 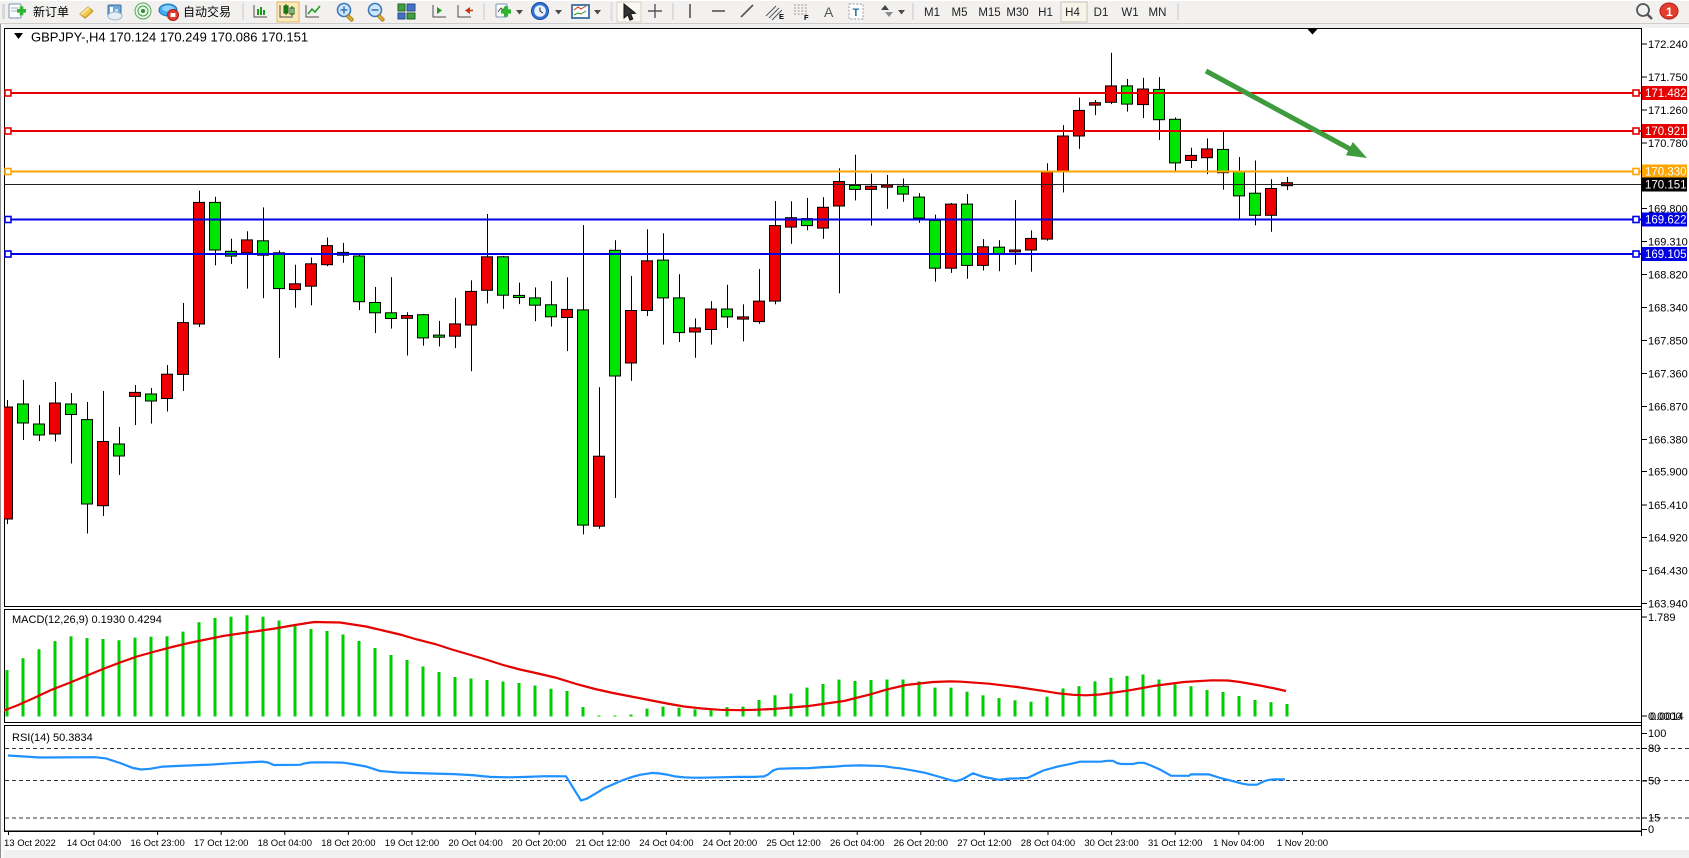 I want to click on svg-text: 0.0000, so click(x=1665, y=717).